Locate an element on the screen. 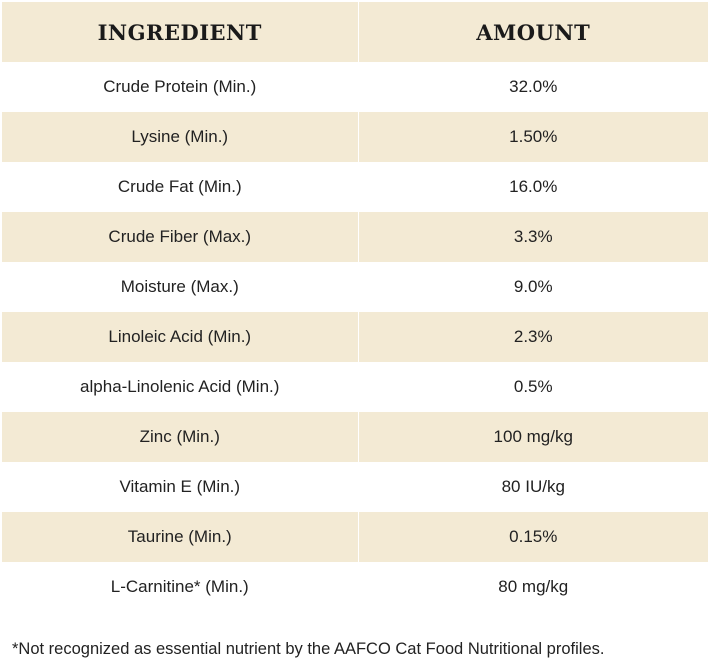 The height and width of the screenshot is (667, 710). amount-cell: 0.5% is located at coordinates (533, 386).